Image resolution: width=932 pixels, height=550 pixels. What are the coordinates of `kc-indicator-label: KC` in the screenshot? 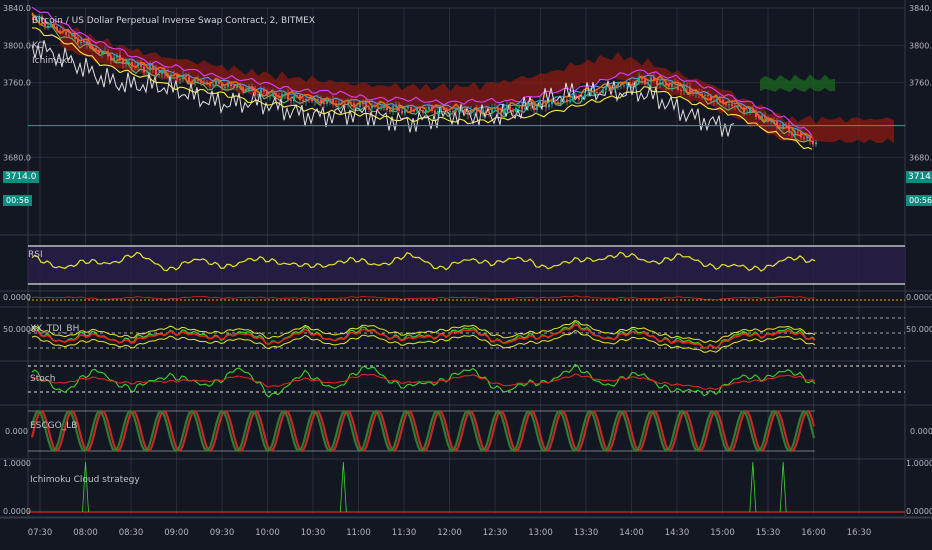 It's located at (38, 46).